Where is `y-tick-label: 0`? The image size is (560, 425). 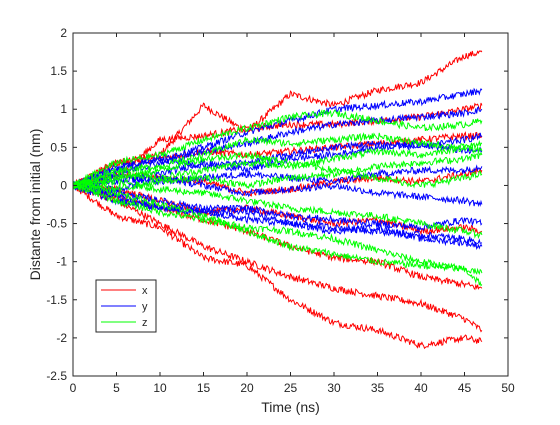 y-tick-label: 0 is located at coordinates (63, 185).